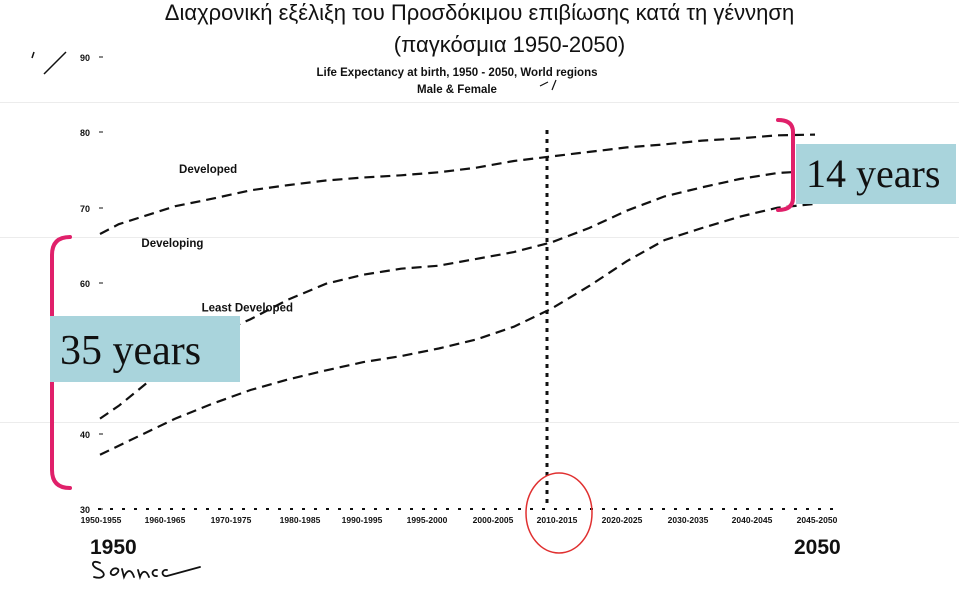 Image resolution: width=959 pixels, height=608 pixels. I want to click on y-tick-label: 40, so click(85, 435).